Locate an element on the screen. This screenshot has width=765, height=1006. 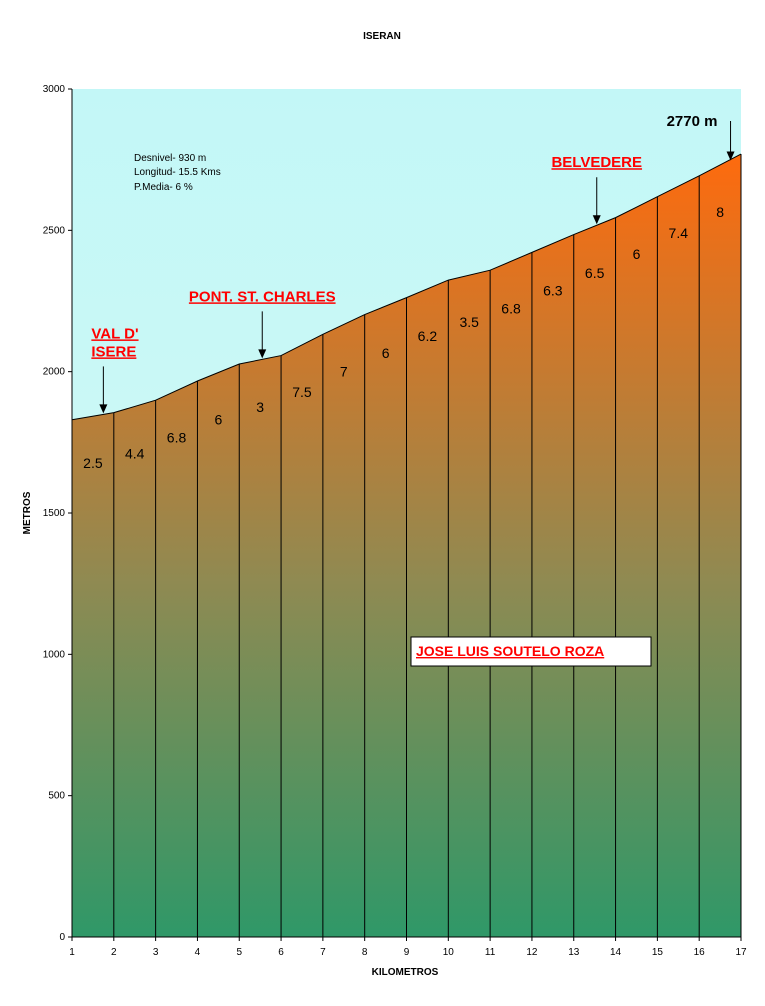
x-tick-label: 5 is located at coordinates (239, 952).